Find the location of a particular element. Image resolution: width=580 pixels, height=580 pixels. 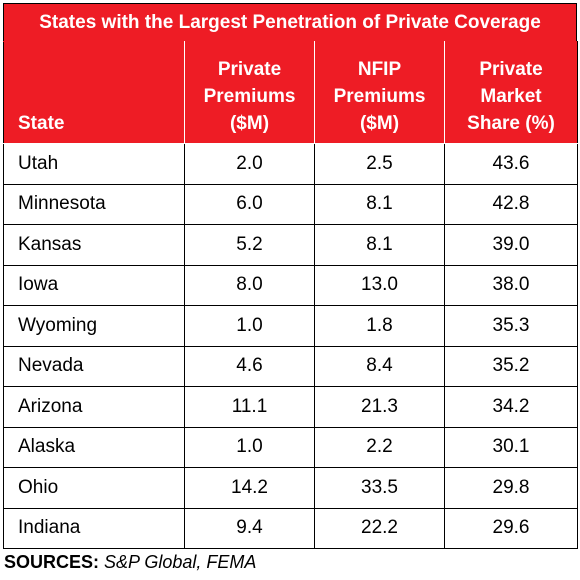

table-row: Ohio 14.2 33.5 29.8 is located at coordinates (290, 488).